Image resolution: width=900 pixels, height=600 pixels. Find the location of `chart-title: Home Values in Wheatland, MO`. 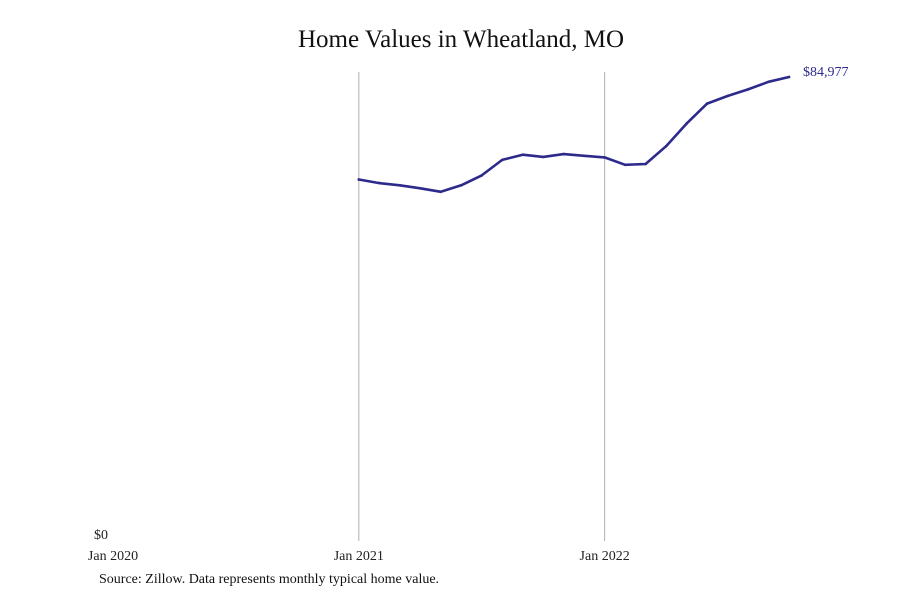

chart-title: Home Values in Wheatland, MO is located at coordinates (461, 39).